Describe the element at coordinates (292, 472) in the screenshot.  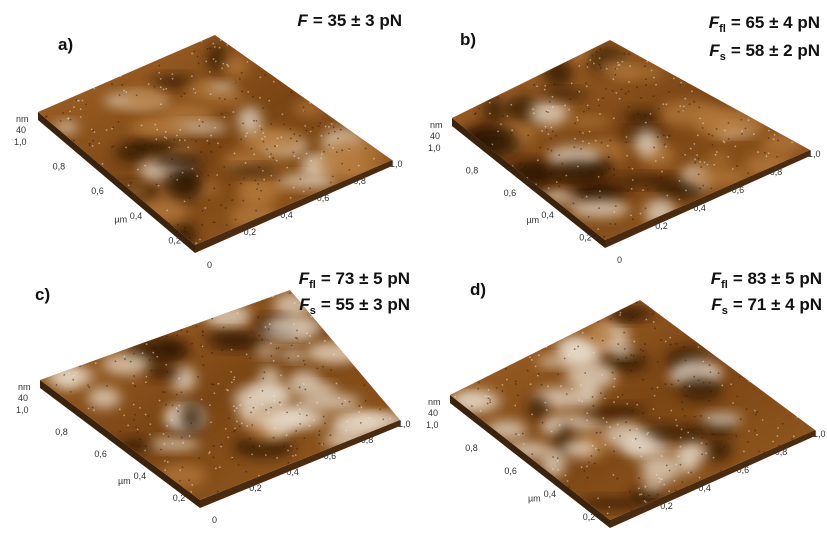
I see `x-tick-label: 0,4` at that location.